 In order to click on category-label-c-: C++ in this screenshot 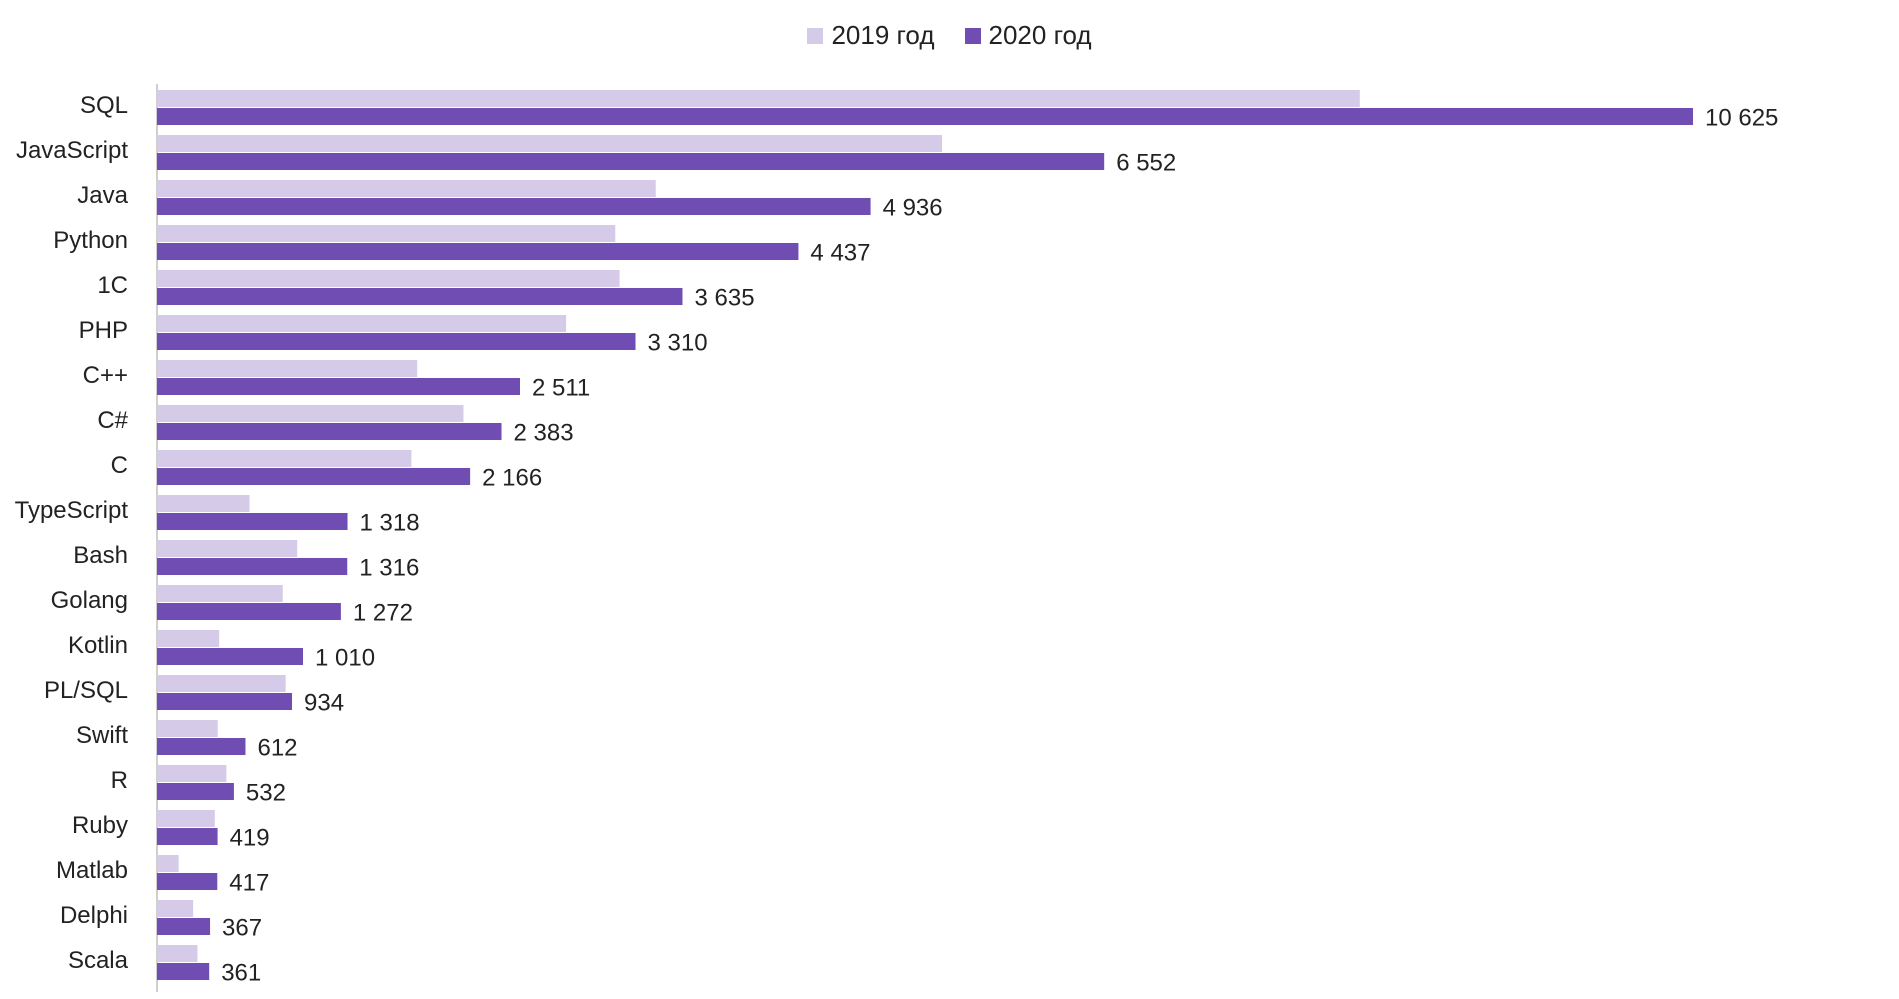, I will do `click(105, 375)`.